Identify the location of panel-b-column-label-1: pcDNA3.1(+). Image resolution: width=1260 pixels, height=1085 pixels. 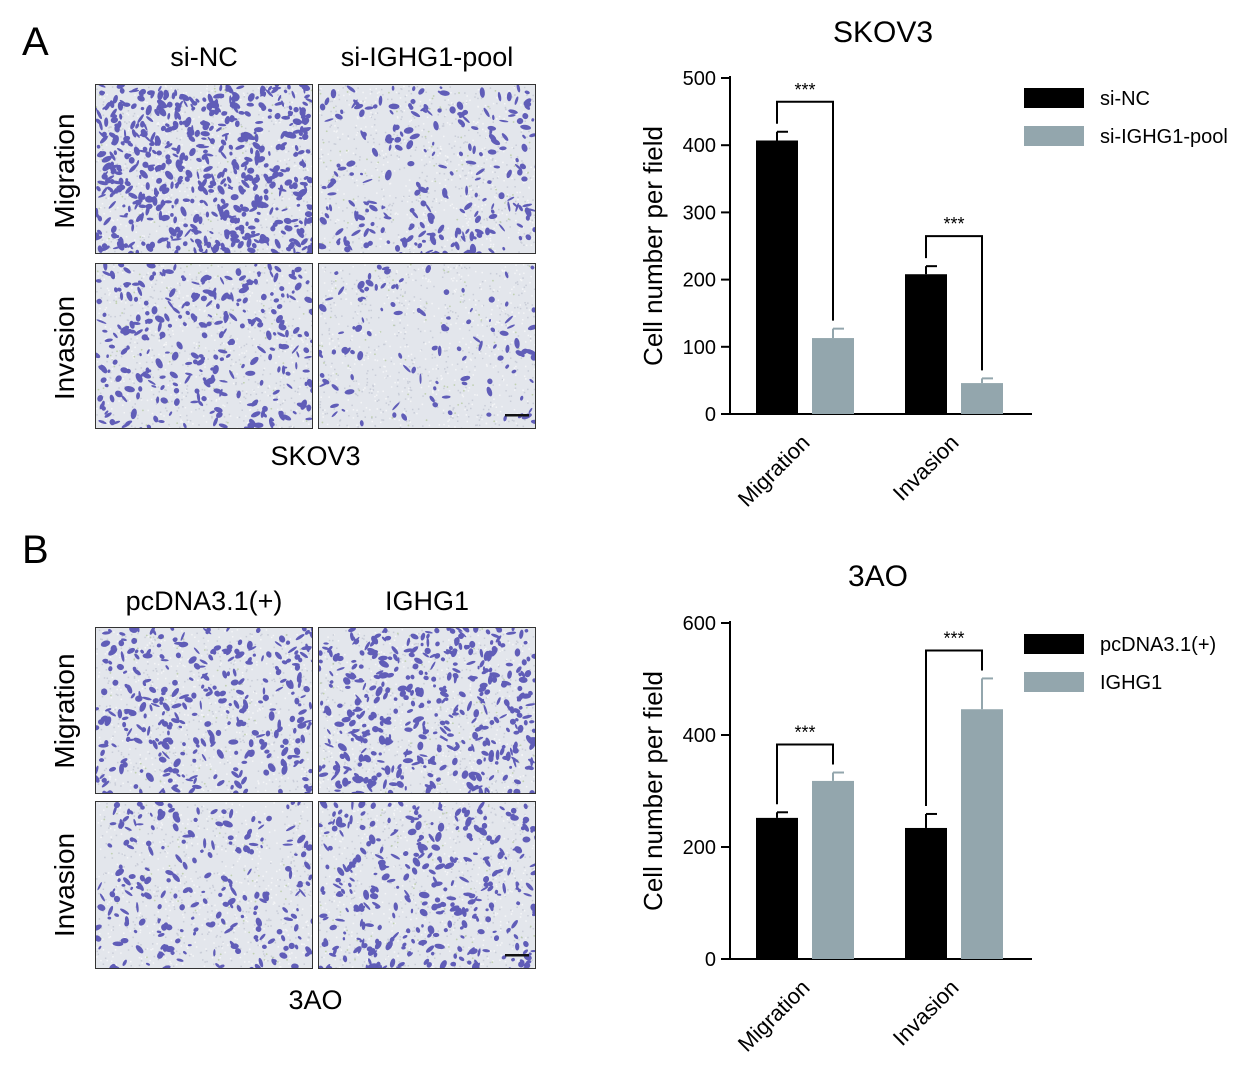
(204, 601).